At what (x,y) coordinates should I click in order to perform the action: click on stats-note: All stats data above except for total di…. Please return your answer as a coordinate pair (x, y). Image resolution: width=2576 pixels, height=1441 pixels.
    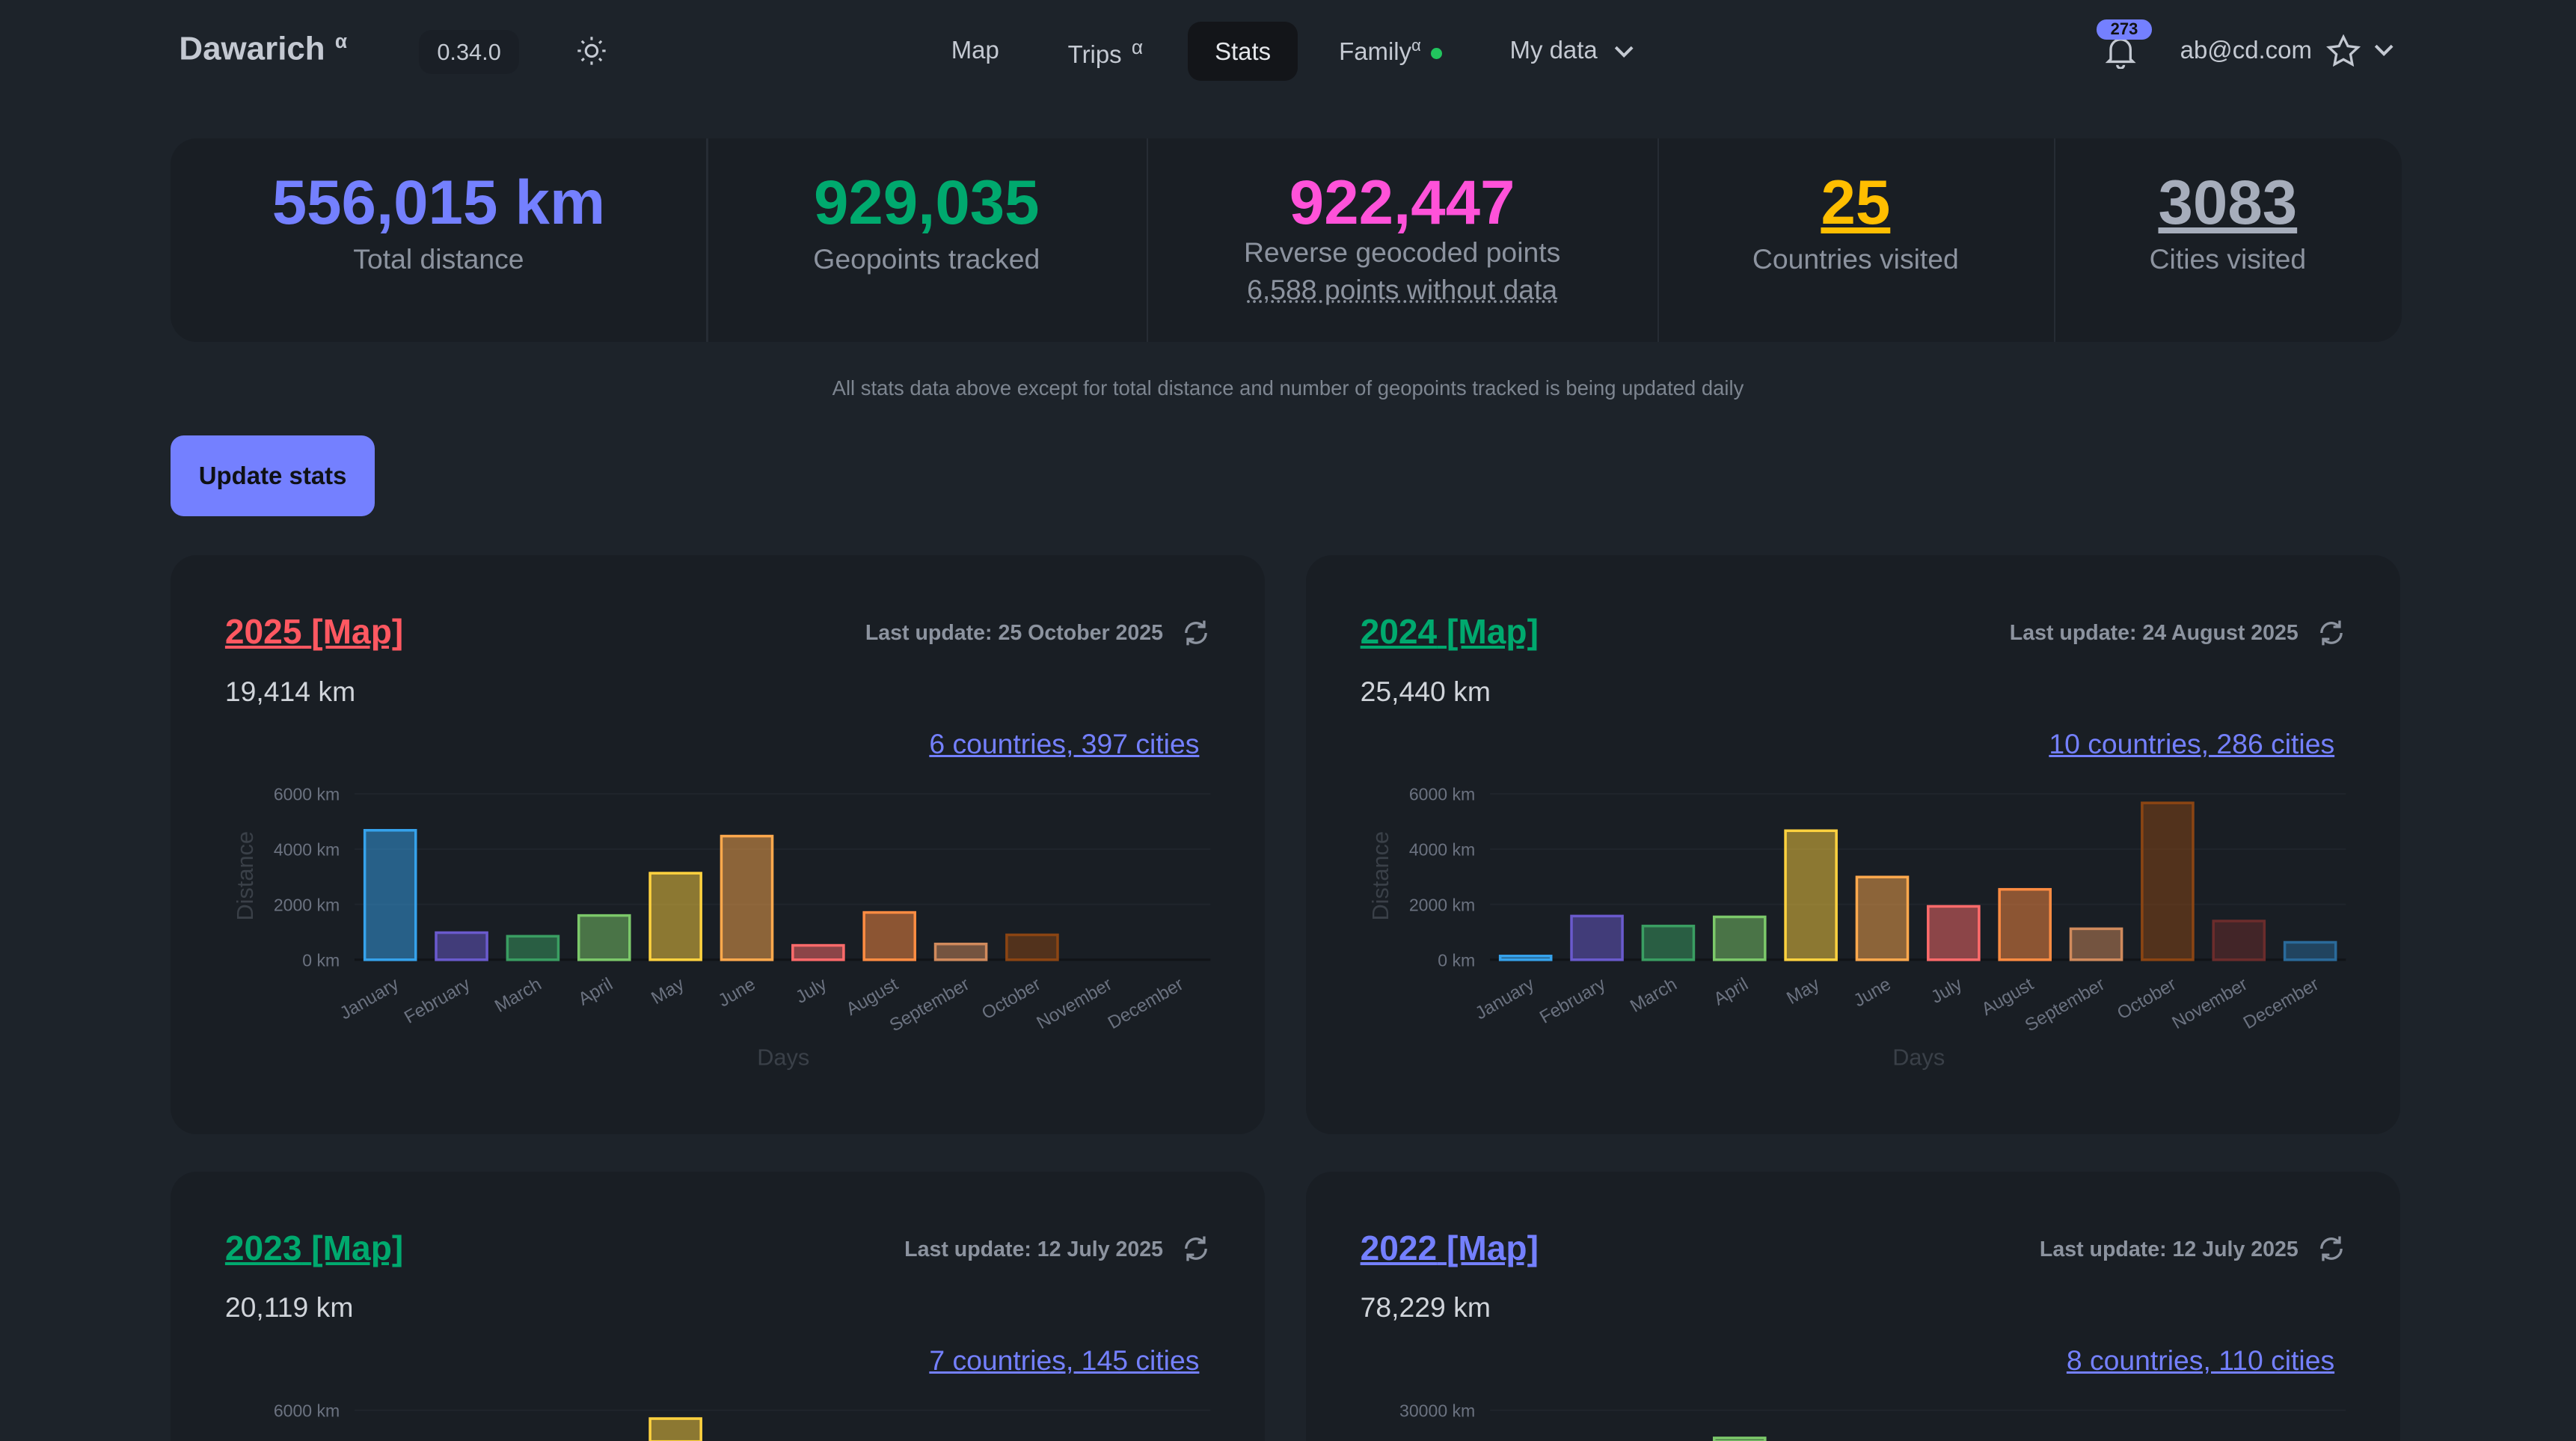
    Looking at the image, I should click on (1288, 388).